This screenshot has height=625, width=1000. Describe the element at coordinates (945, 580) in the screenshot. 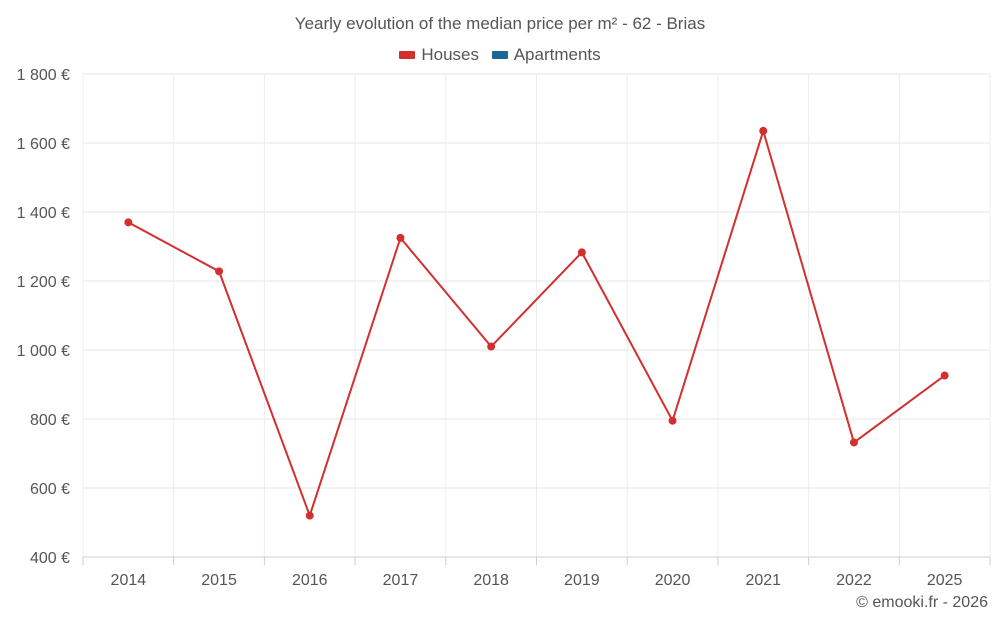

I see `x-tick-label: 2025` at that location.